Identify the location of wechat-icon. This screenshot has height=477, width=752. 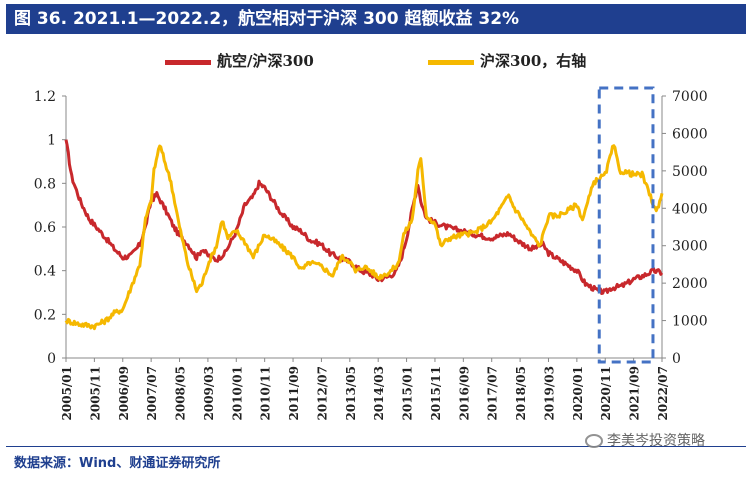
(594, 441).